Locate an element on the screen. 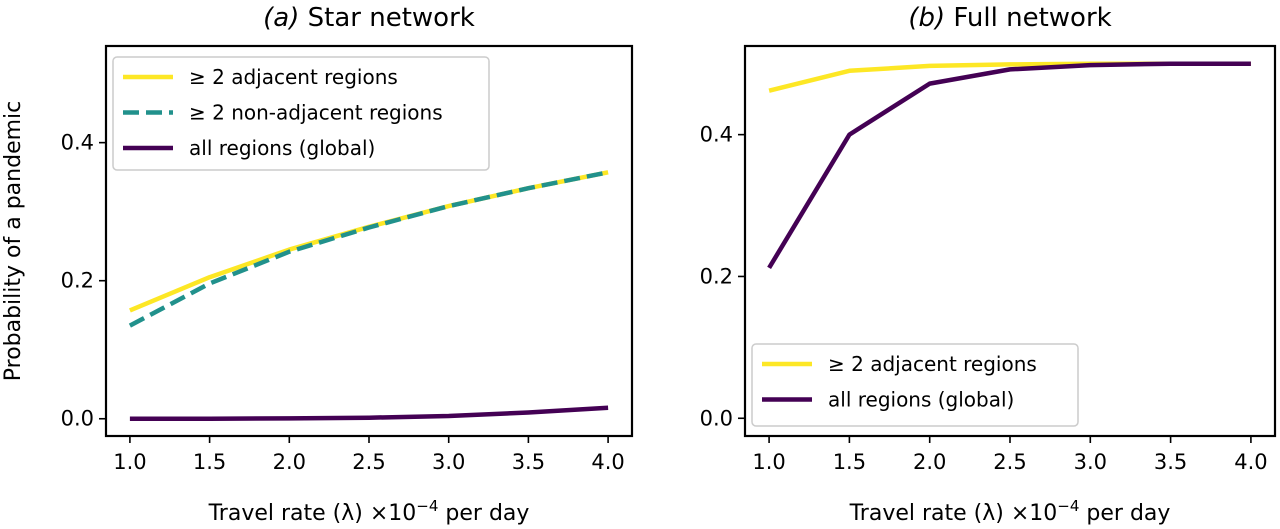 Image resolution: width=1280 pixels, height=529 pixels. chart-title-text: Star network is located at coordinates (391, 18).